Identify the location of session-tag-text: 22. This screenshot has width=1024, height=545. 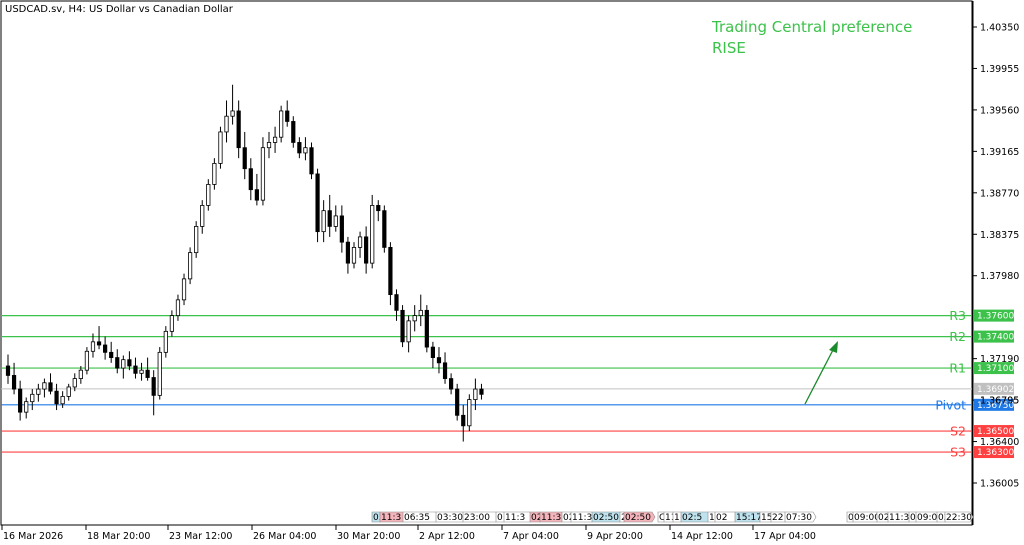
(777, 518).